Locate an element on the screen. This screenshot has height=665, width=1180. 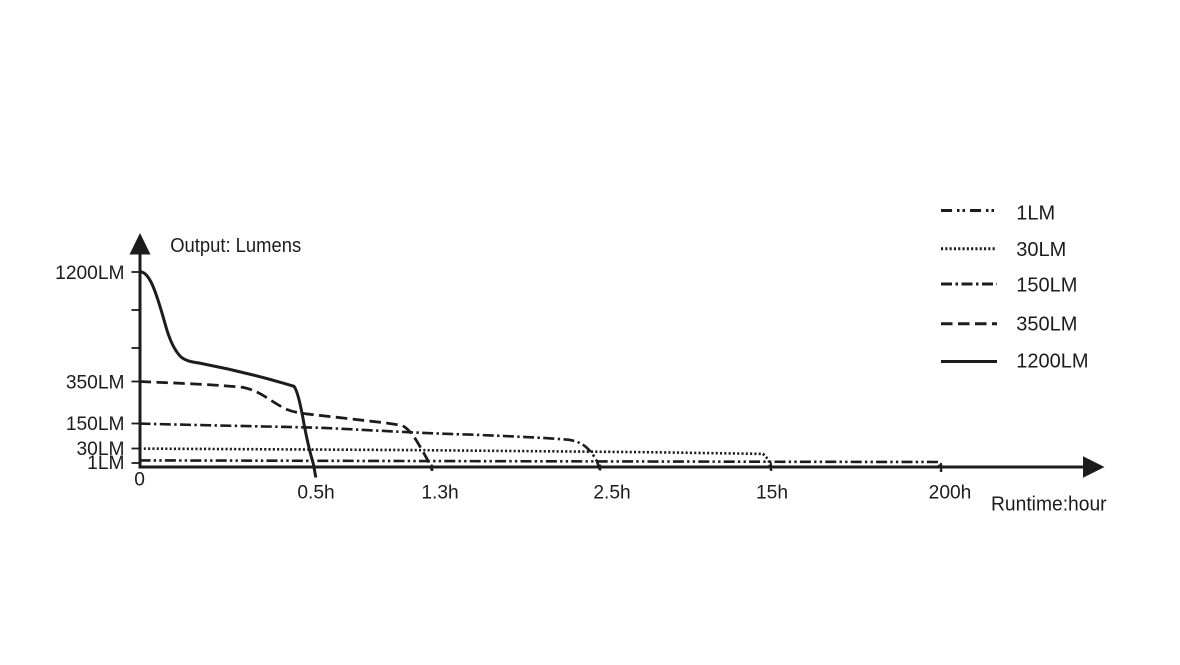
svg-text: Runtime:hour is located at coordinates (1049, 504).